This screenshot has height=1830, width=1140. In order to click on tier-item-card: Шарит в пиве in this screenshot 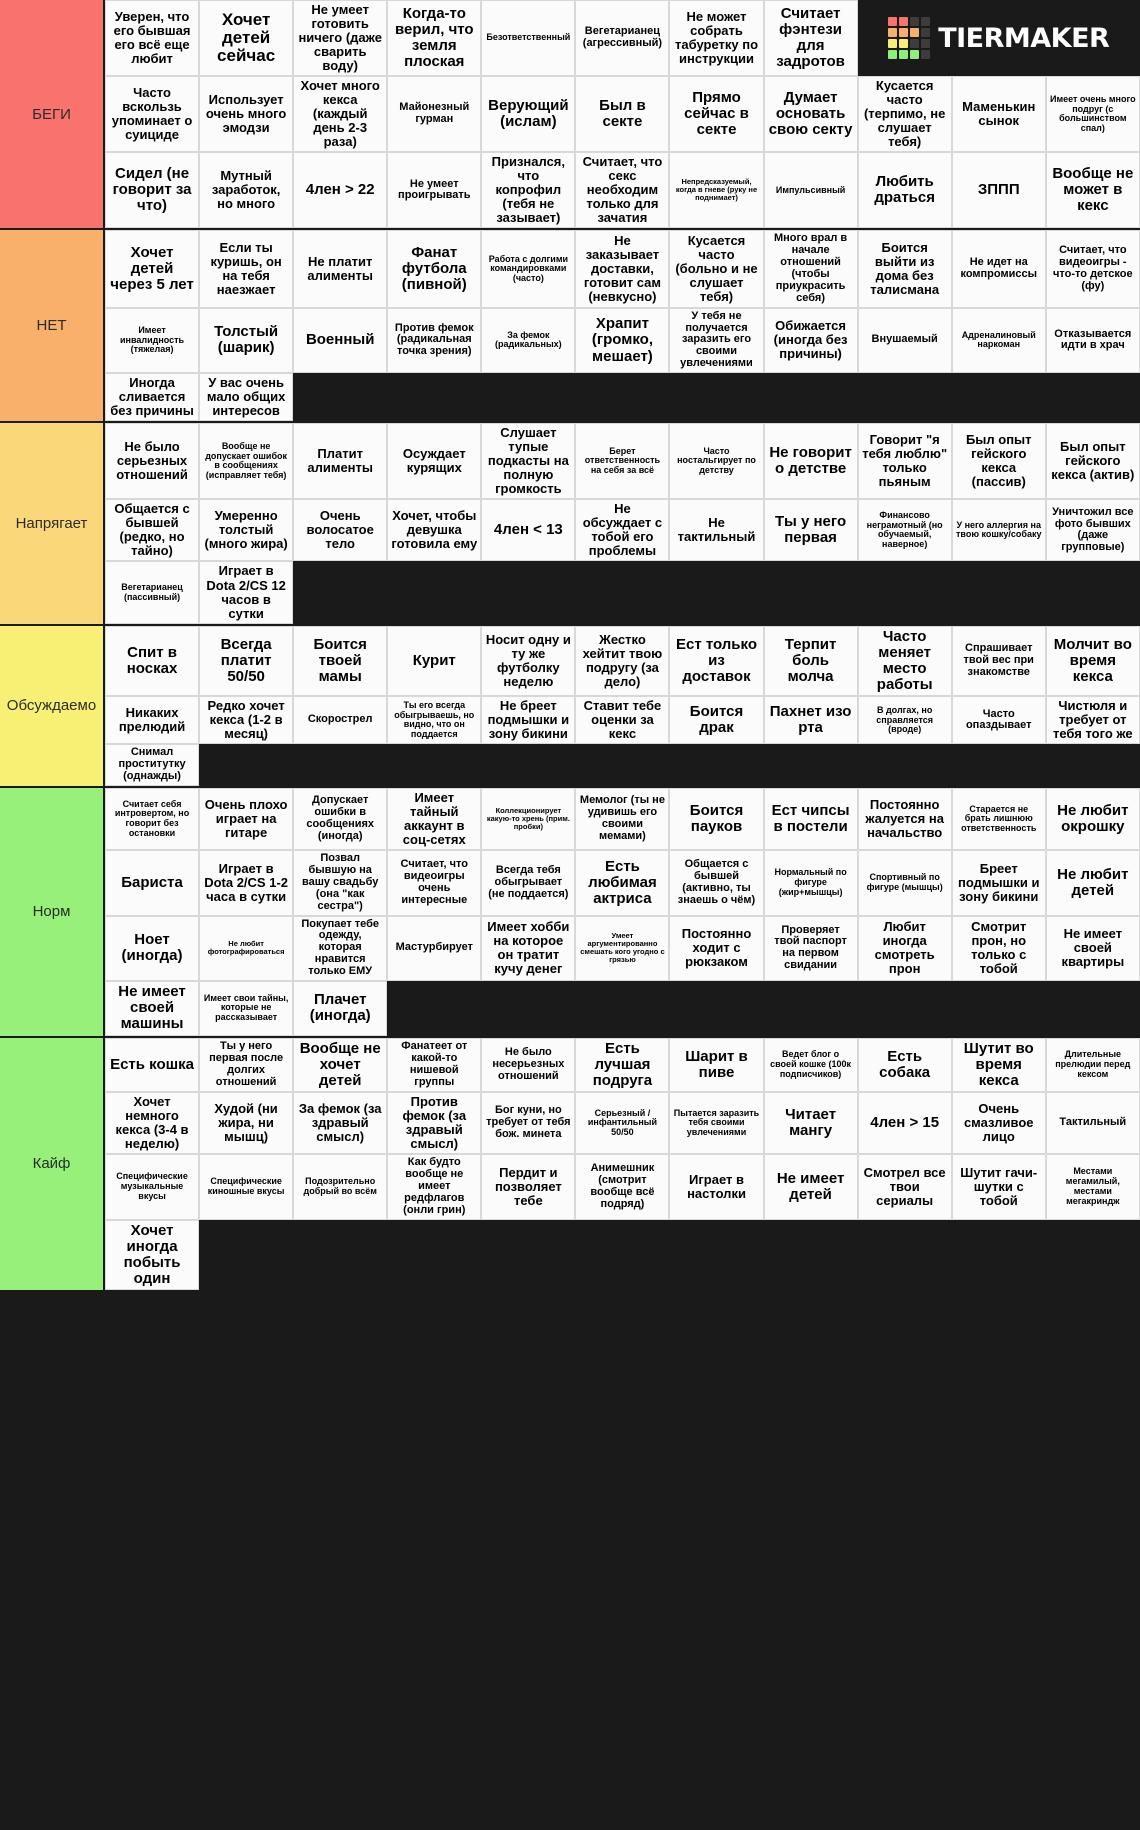, I will do `click(716, 1065)`.